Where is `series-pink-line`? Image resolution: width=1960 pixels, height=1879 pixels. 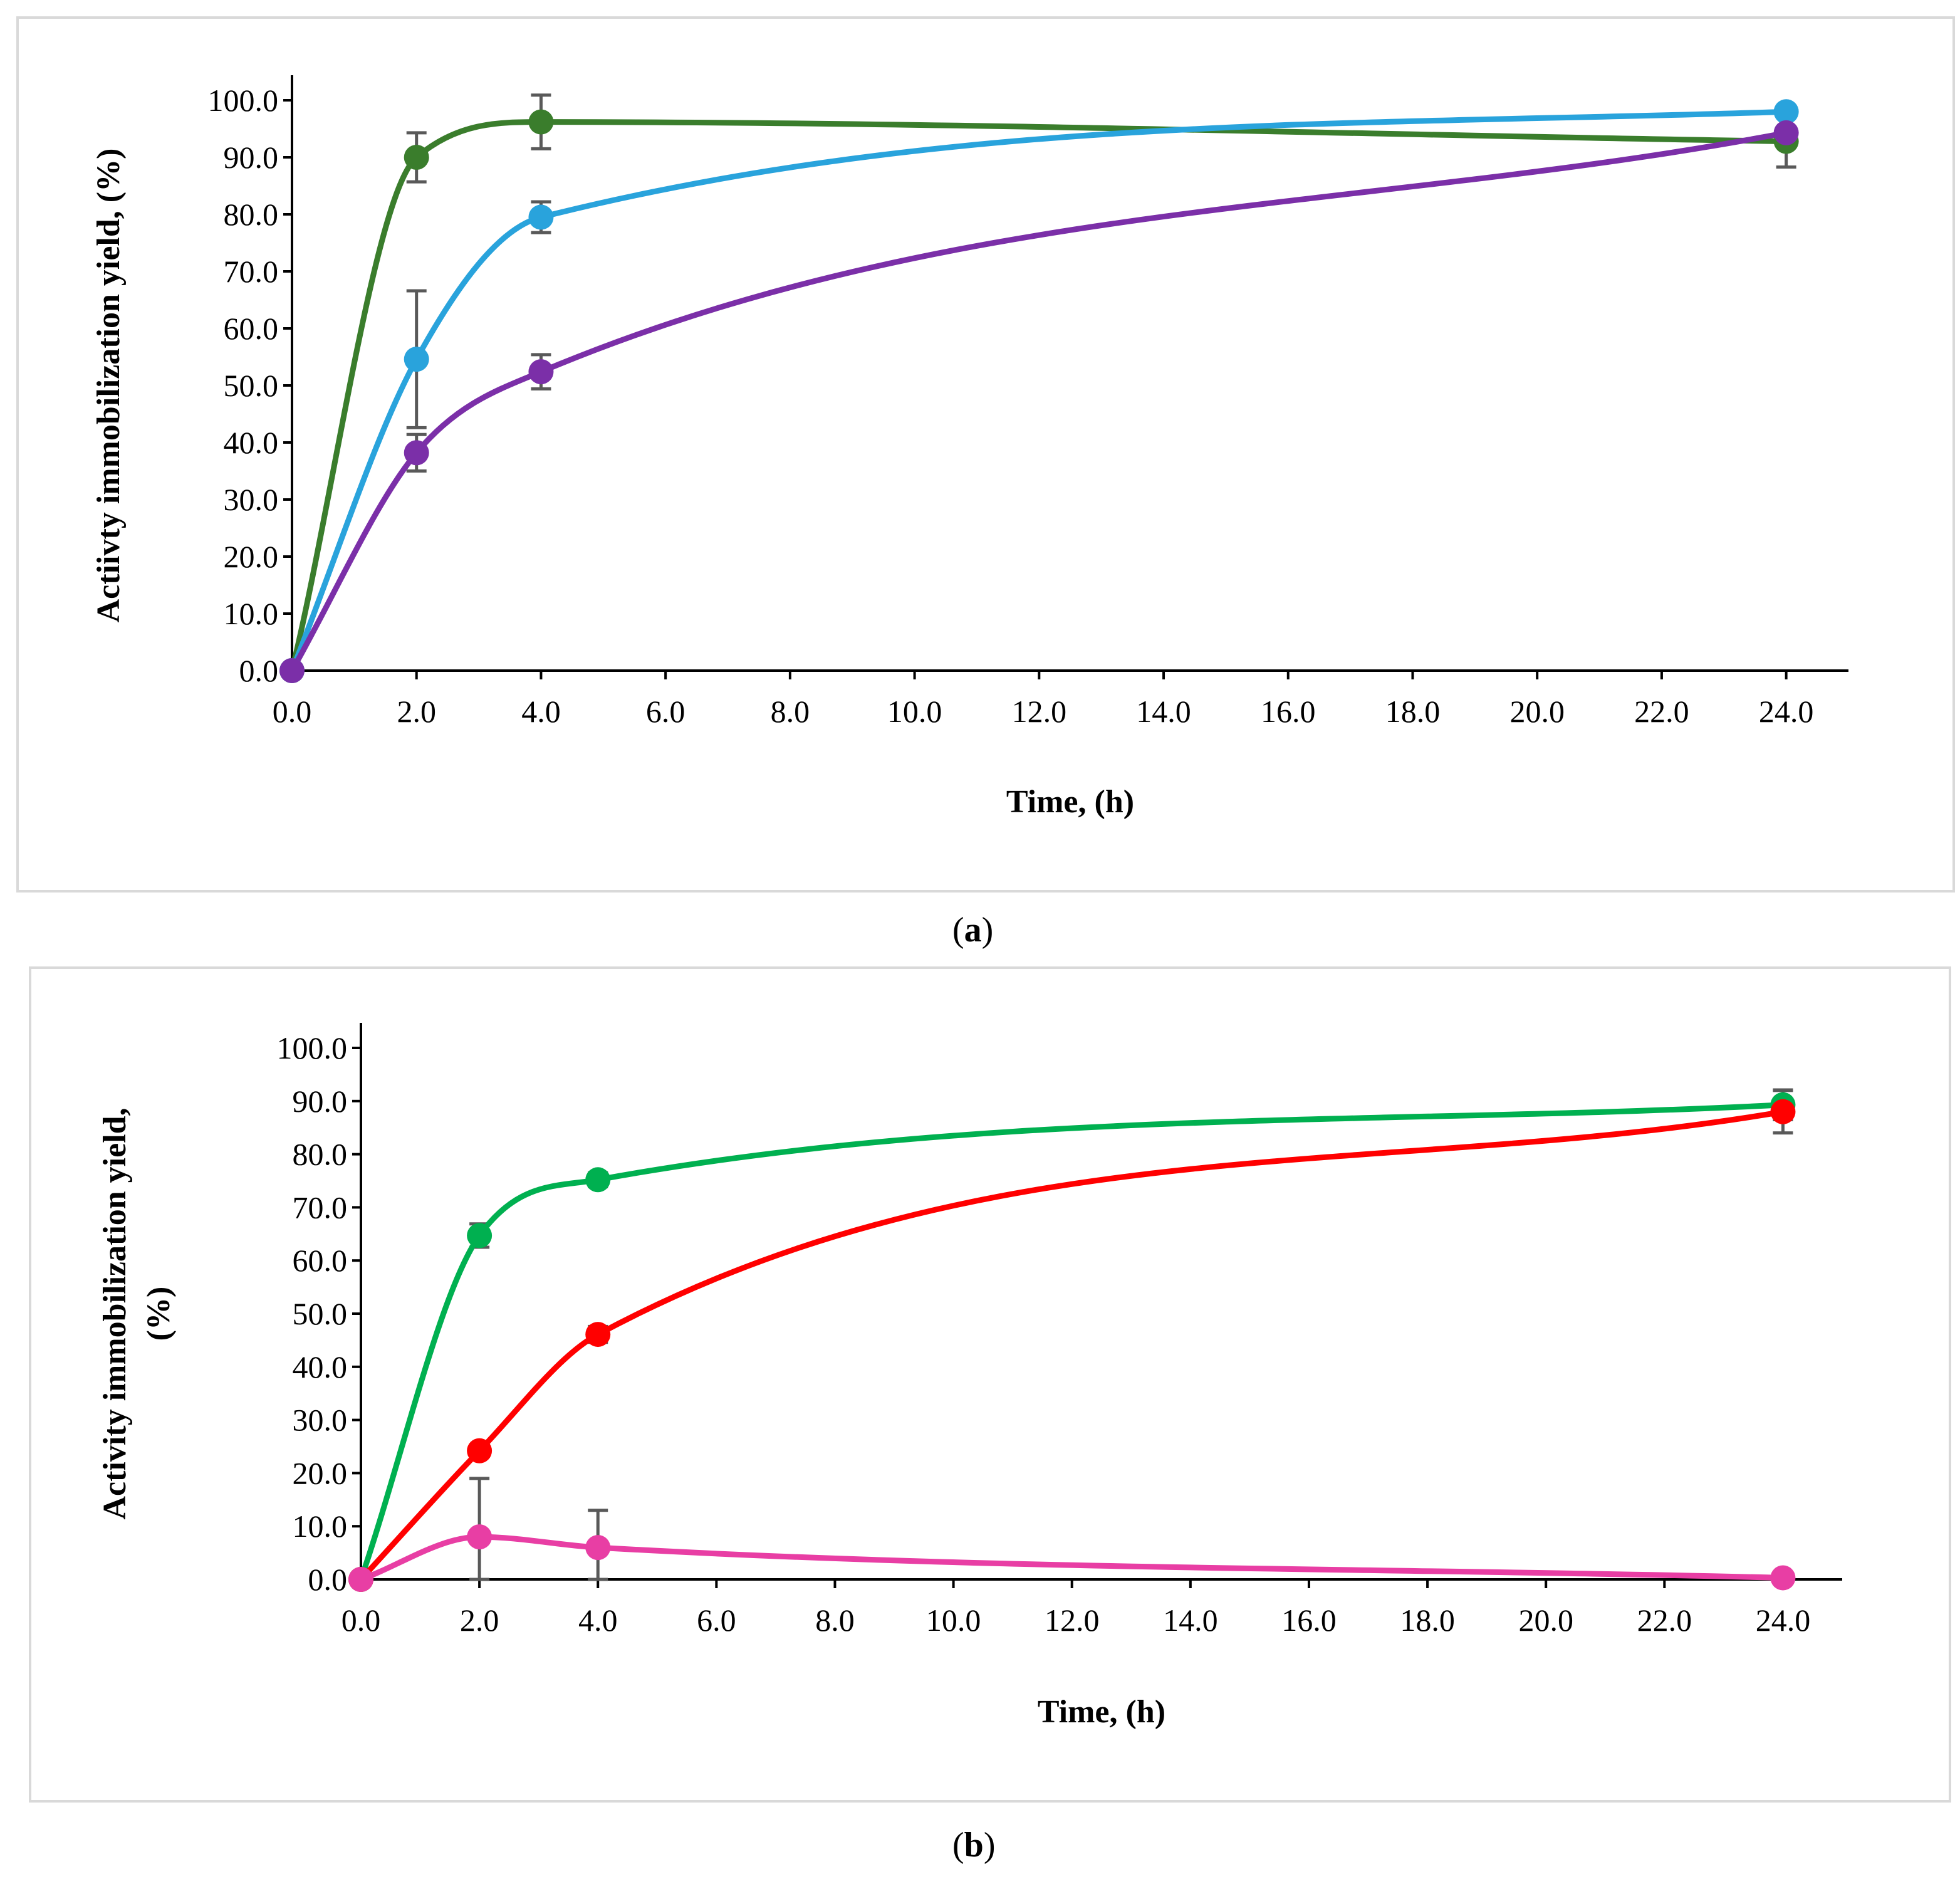 series-pink-line is located at coordinates (1072, 1558).